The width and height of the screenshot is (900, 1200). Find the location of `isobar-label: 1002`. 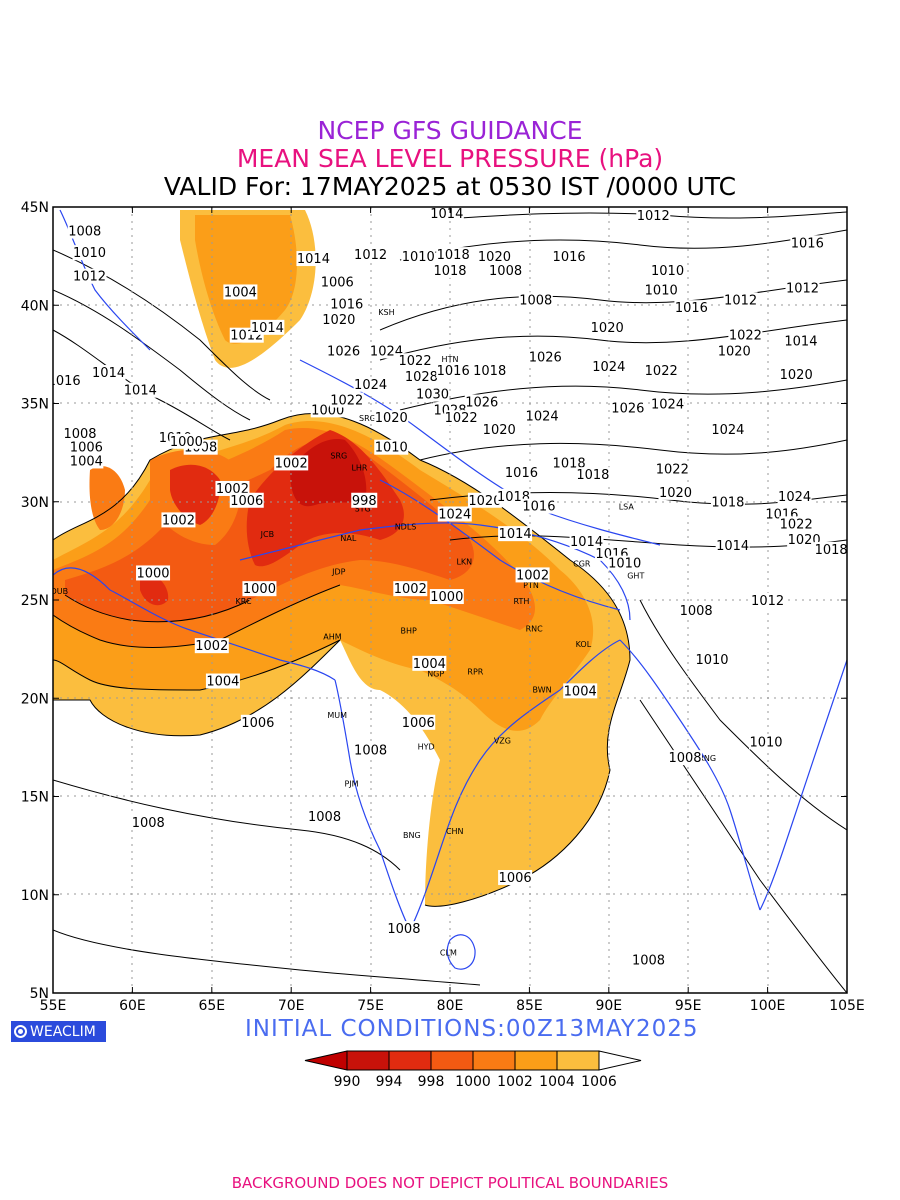

isobar-label: 1002 is located at coordinates (291, 463).